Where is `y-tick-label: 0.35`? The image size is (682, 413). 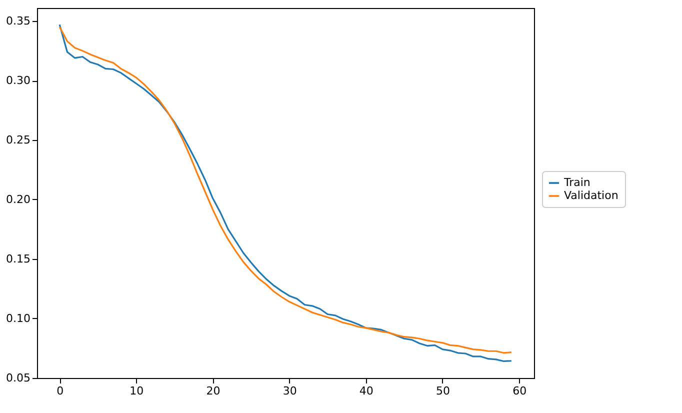
y-tick-label: 0.35 is located at coordinates (18, 21).